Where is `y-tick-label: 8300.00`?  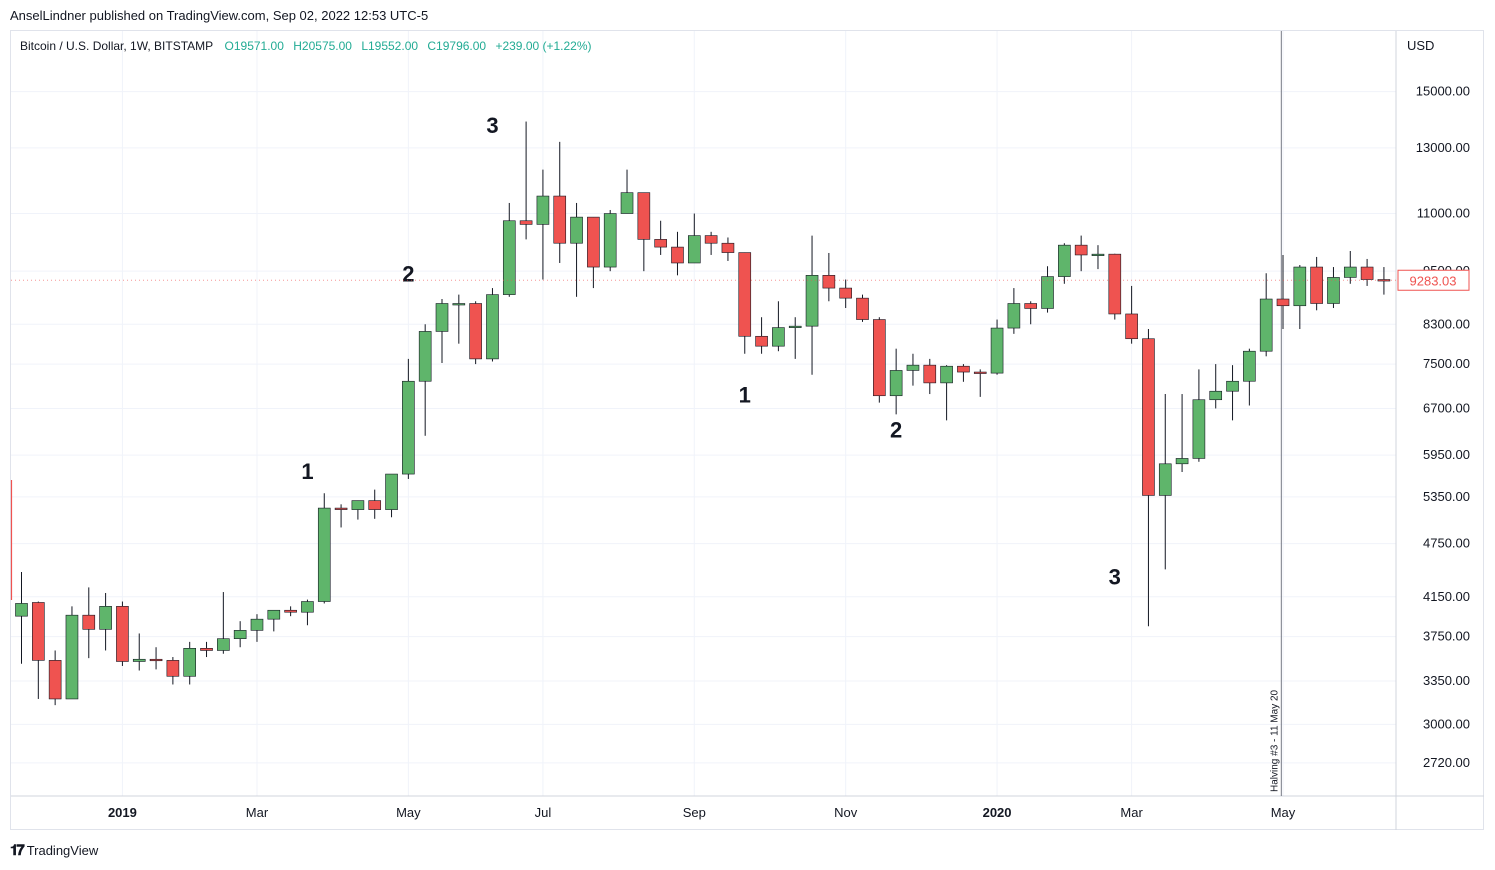 y-tick-label: 8300.00 is located at coordinates (1446, 323).